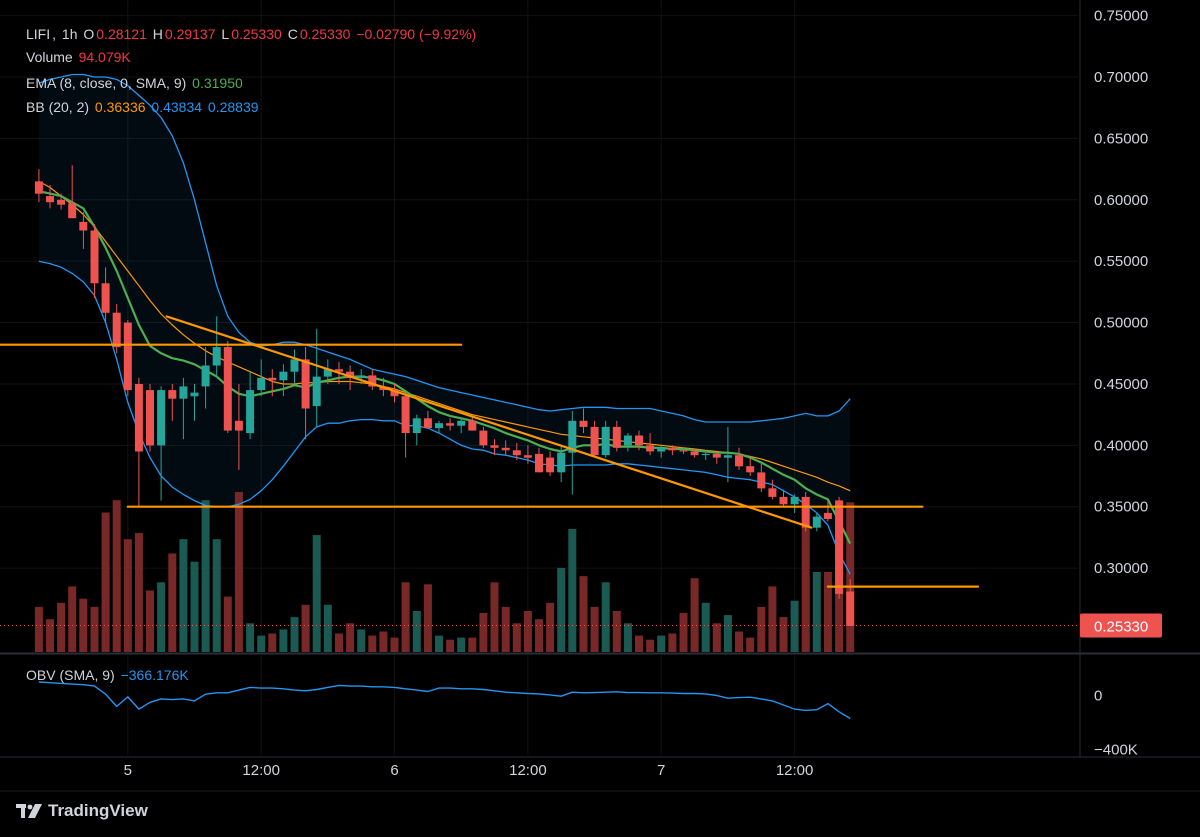  Describe the element at coordinates (1116, 750) in the screenshot. I see `obv-tick-label: −400K` at that location.